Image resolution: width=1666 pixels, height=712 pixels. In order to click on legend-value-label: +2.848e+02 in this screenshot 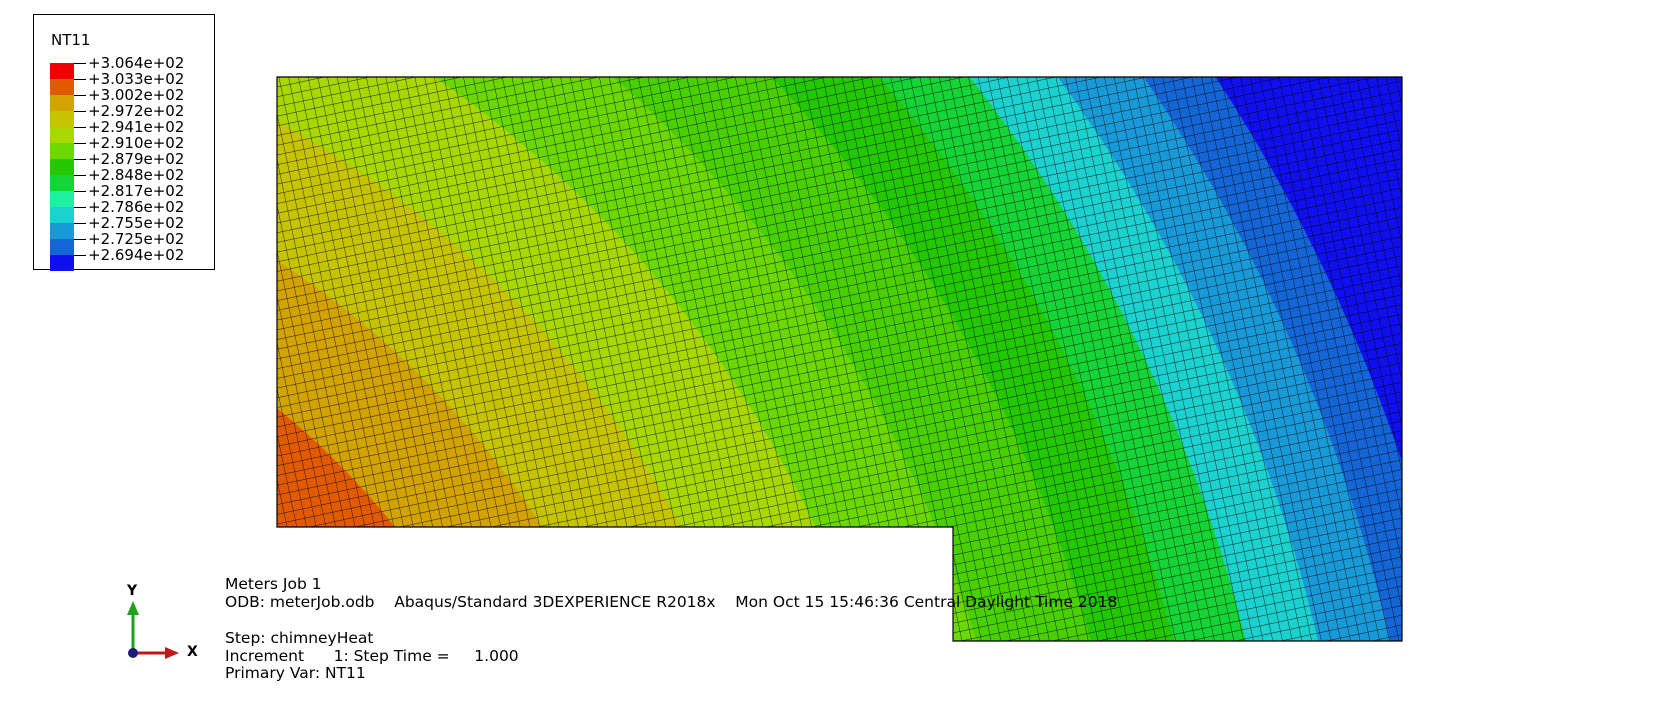, I will do `click(136, 175)`.